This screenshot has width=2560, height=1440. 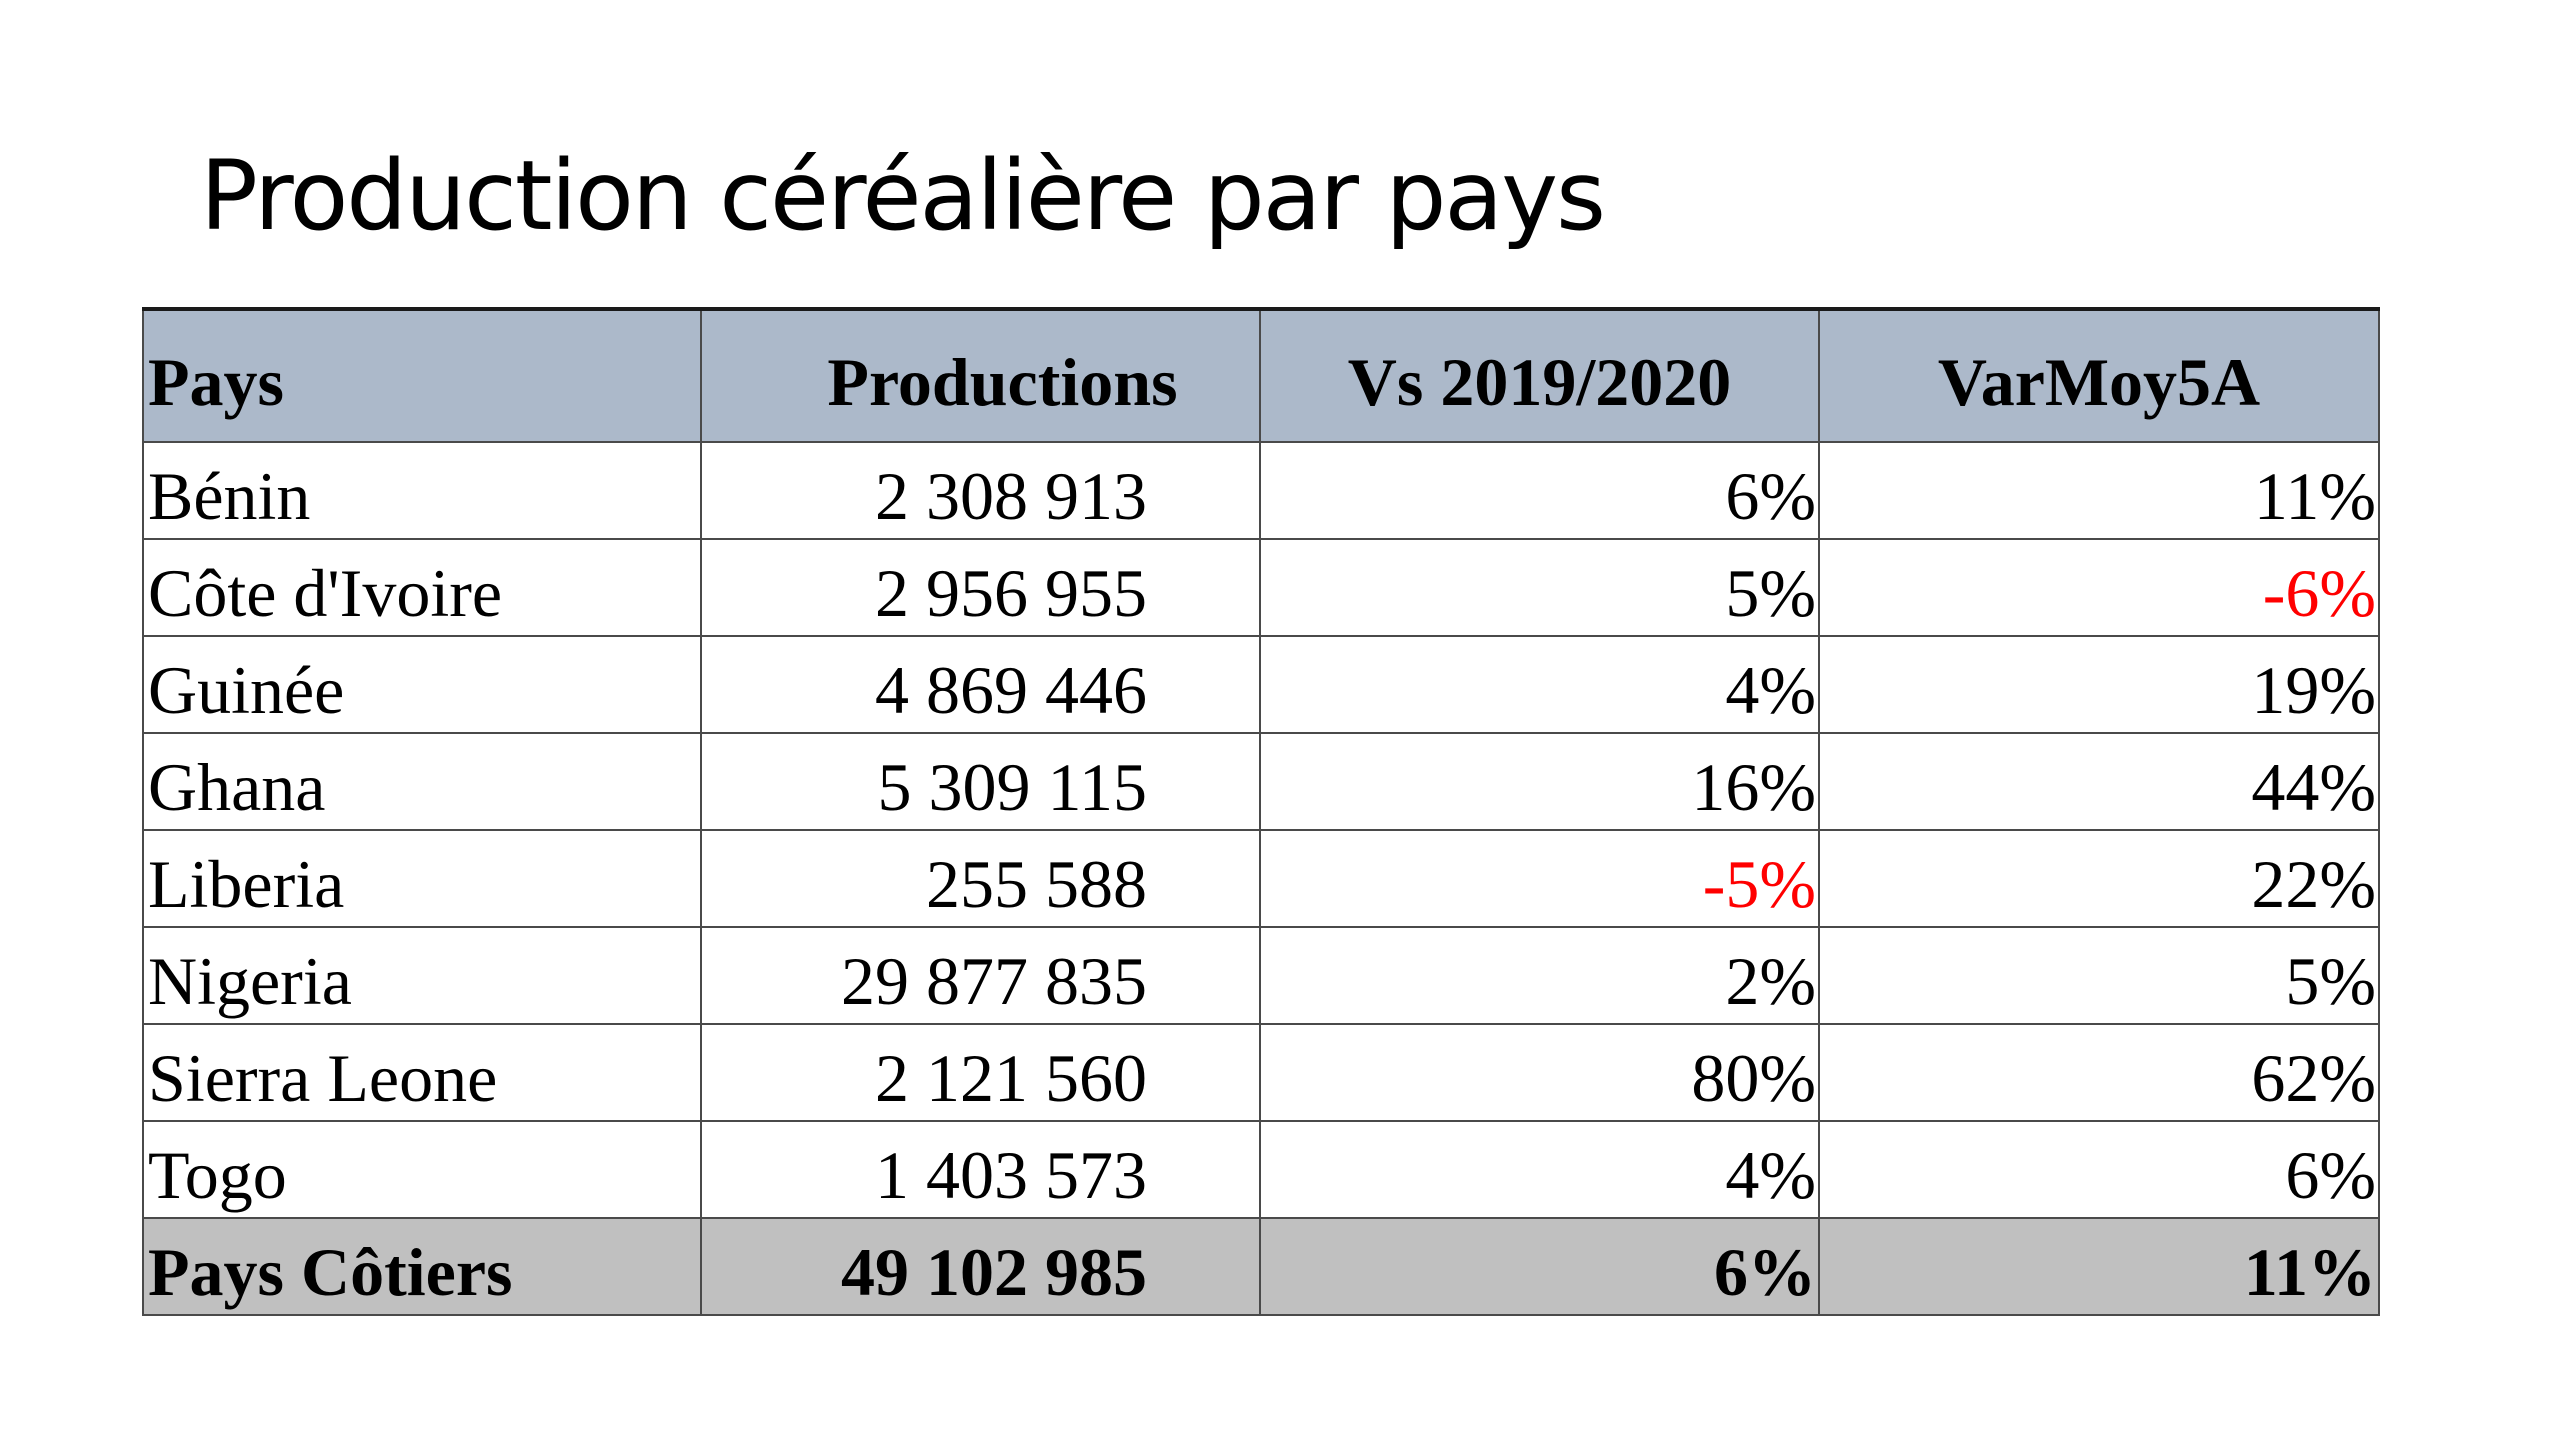 I want to click on cell-production: 5 309 115, so click(x=980, y=781).